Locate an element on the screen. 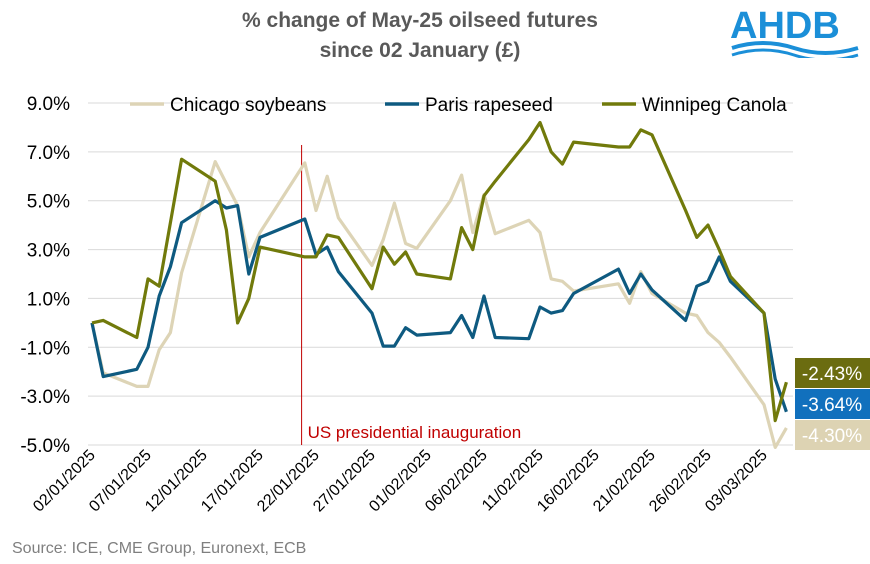  ahdb-logo-icon: AHDB is located at coordinates (794, 33).